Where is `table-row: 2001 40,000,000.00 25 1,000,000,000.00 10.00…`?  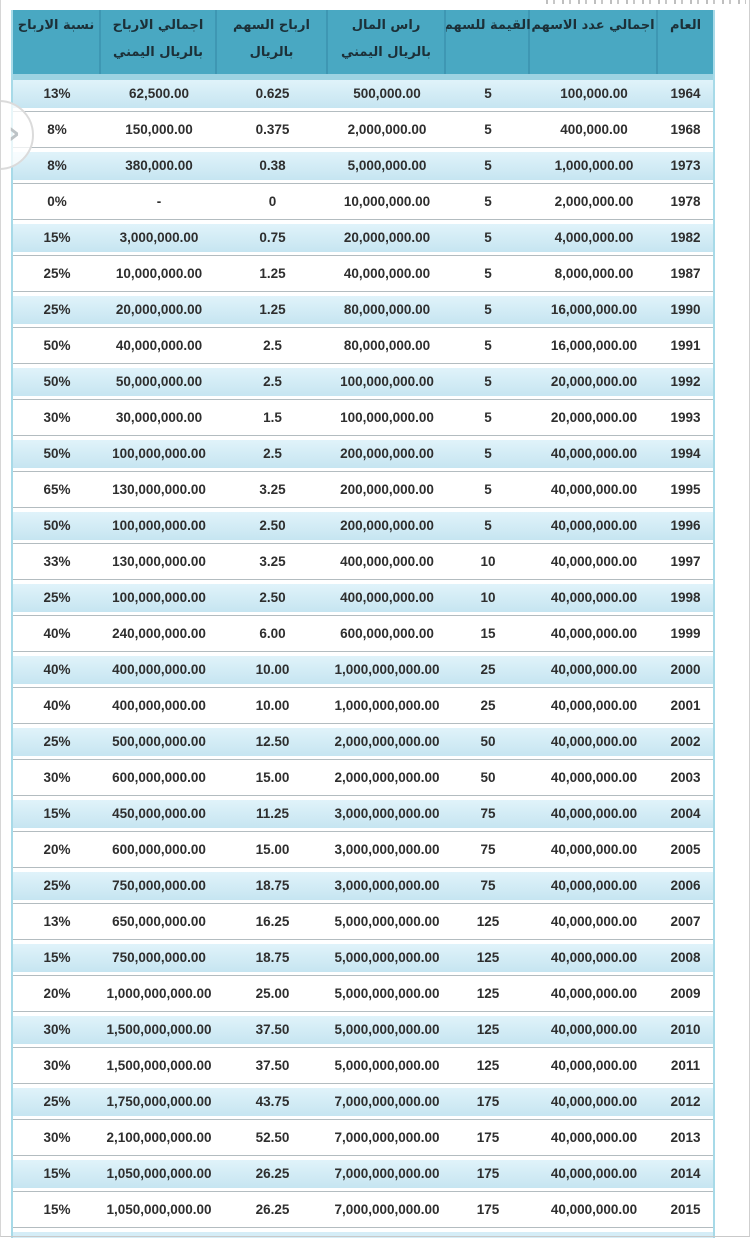
table-row: 2001 40,000,000.00 25 1,000,000,000.00 10.00… is located at coordinates (363, 710).